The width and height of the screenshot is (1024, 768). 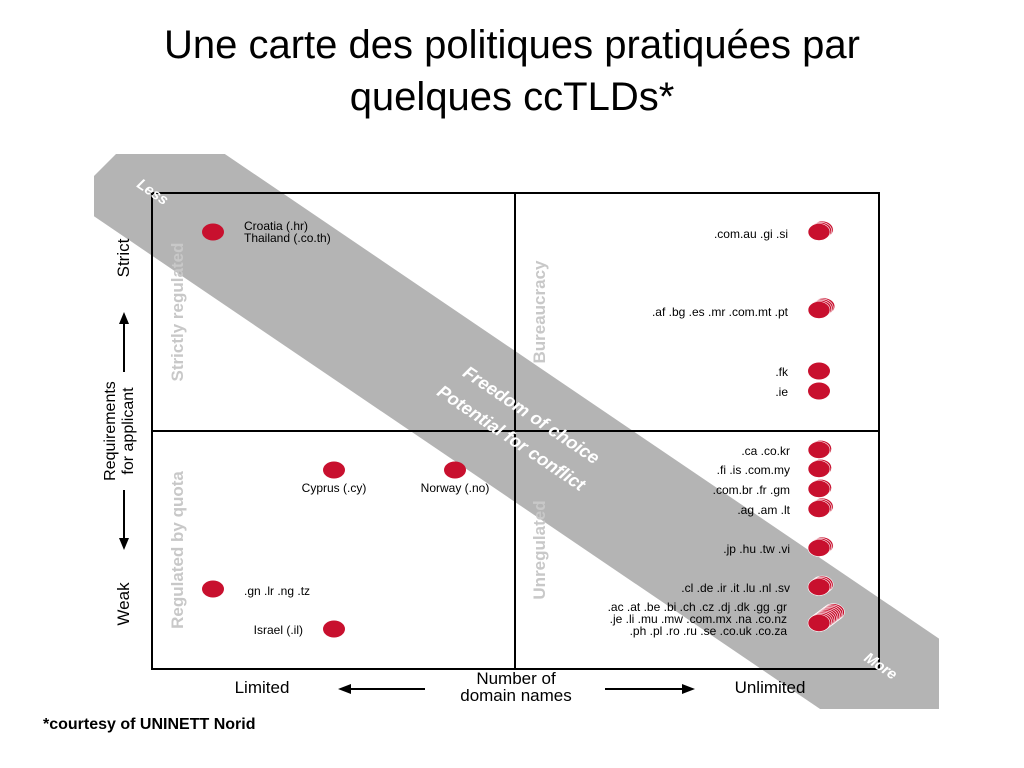 I want to click on cctld-group: Cyprus (.cy), so click(x=334, y=478).